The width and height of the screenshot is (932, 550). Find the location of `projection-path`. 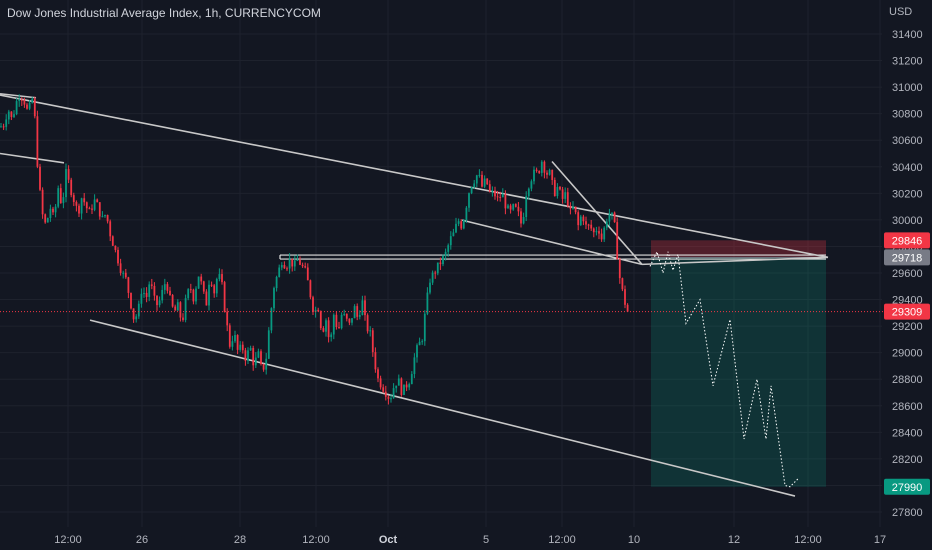

projection-path is located at coordinates (724, 369).